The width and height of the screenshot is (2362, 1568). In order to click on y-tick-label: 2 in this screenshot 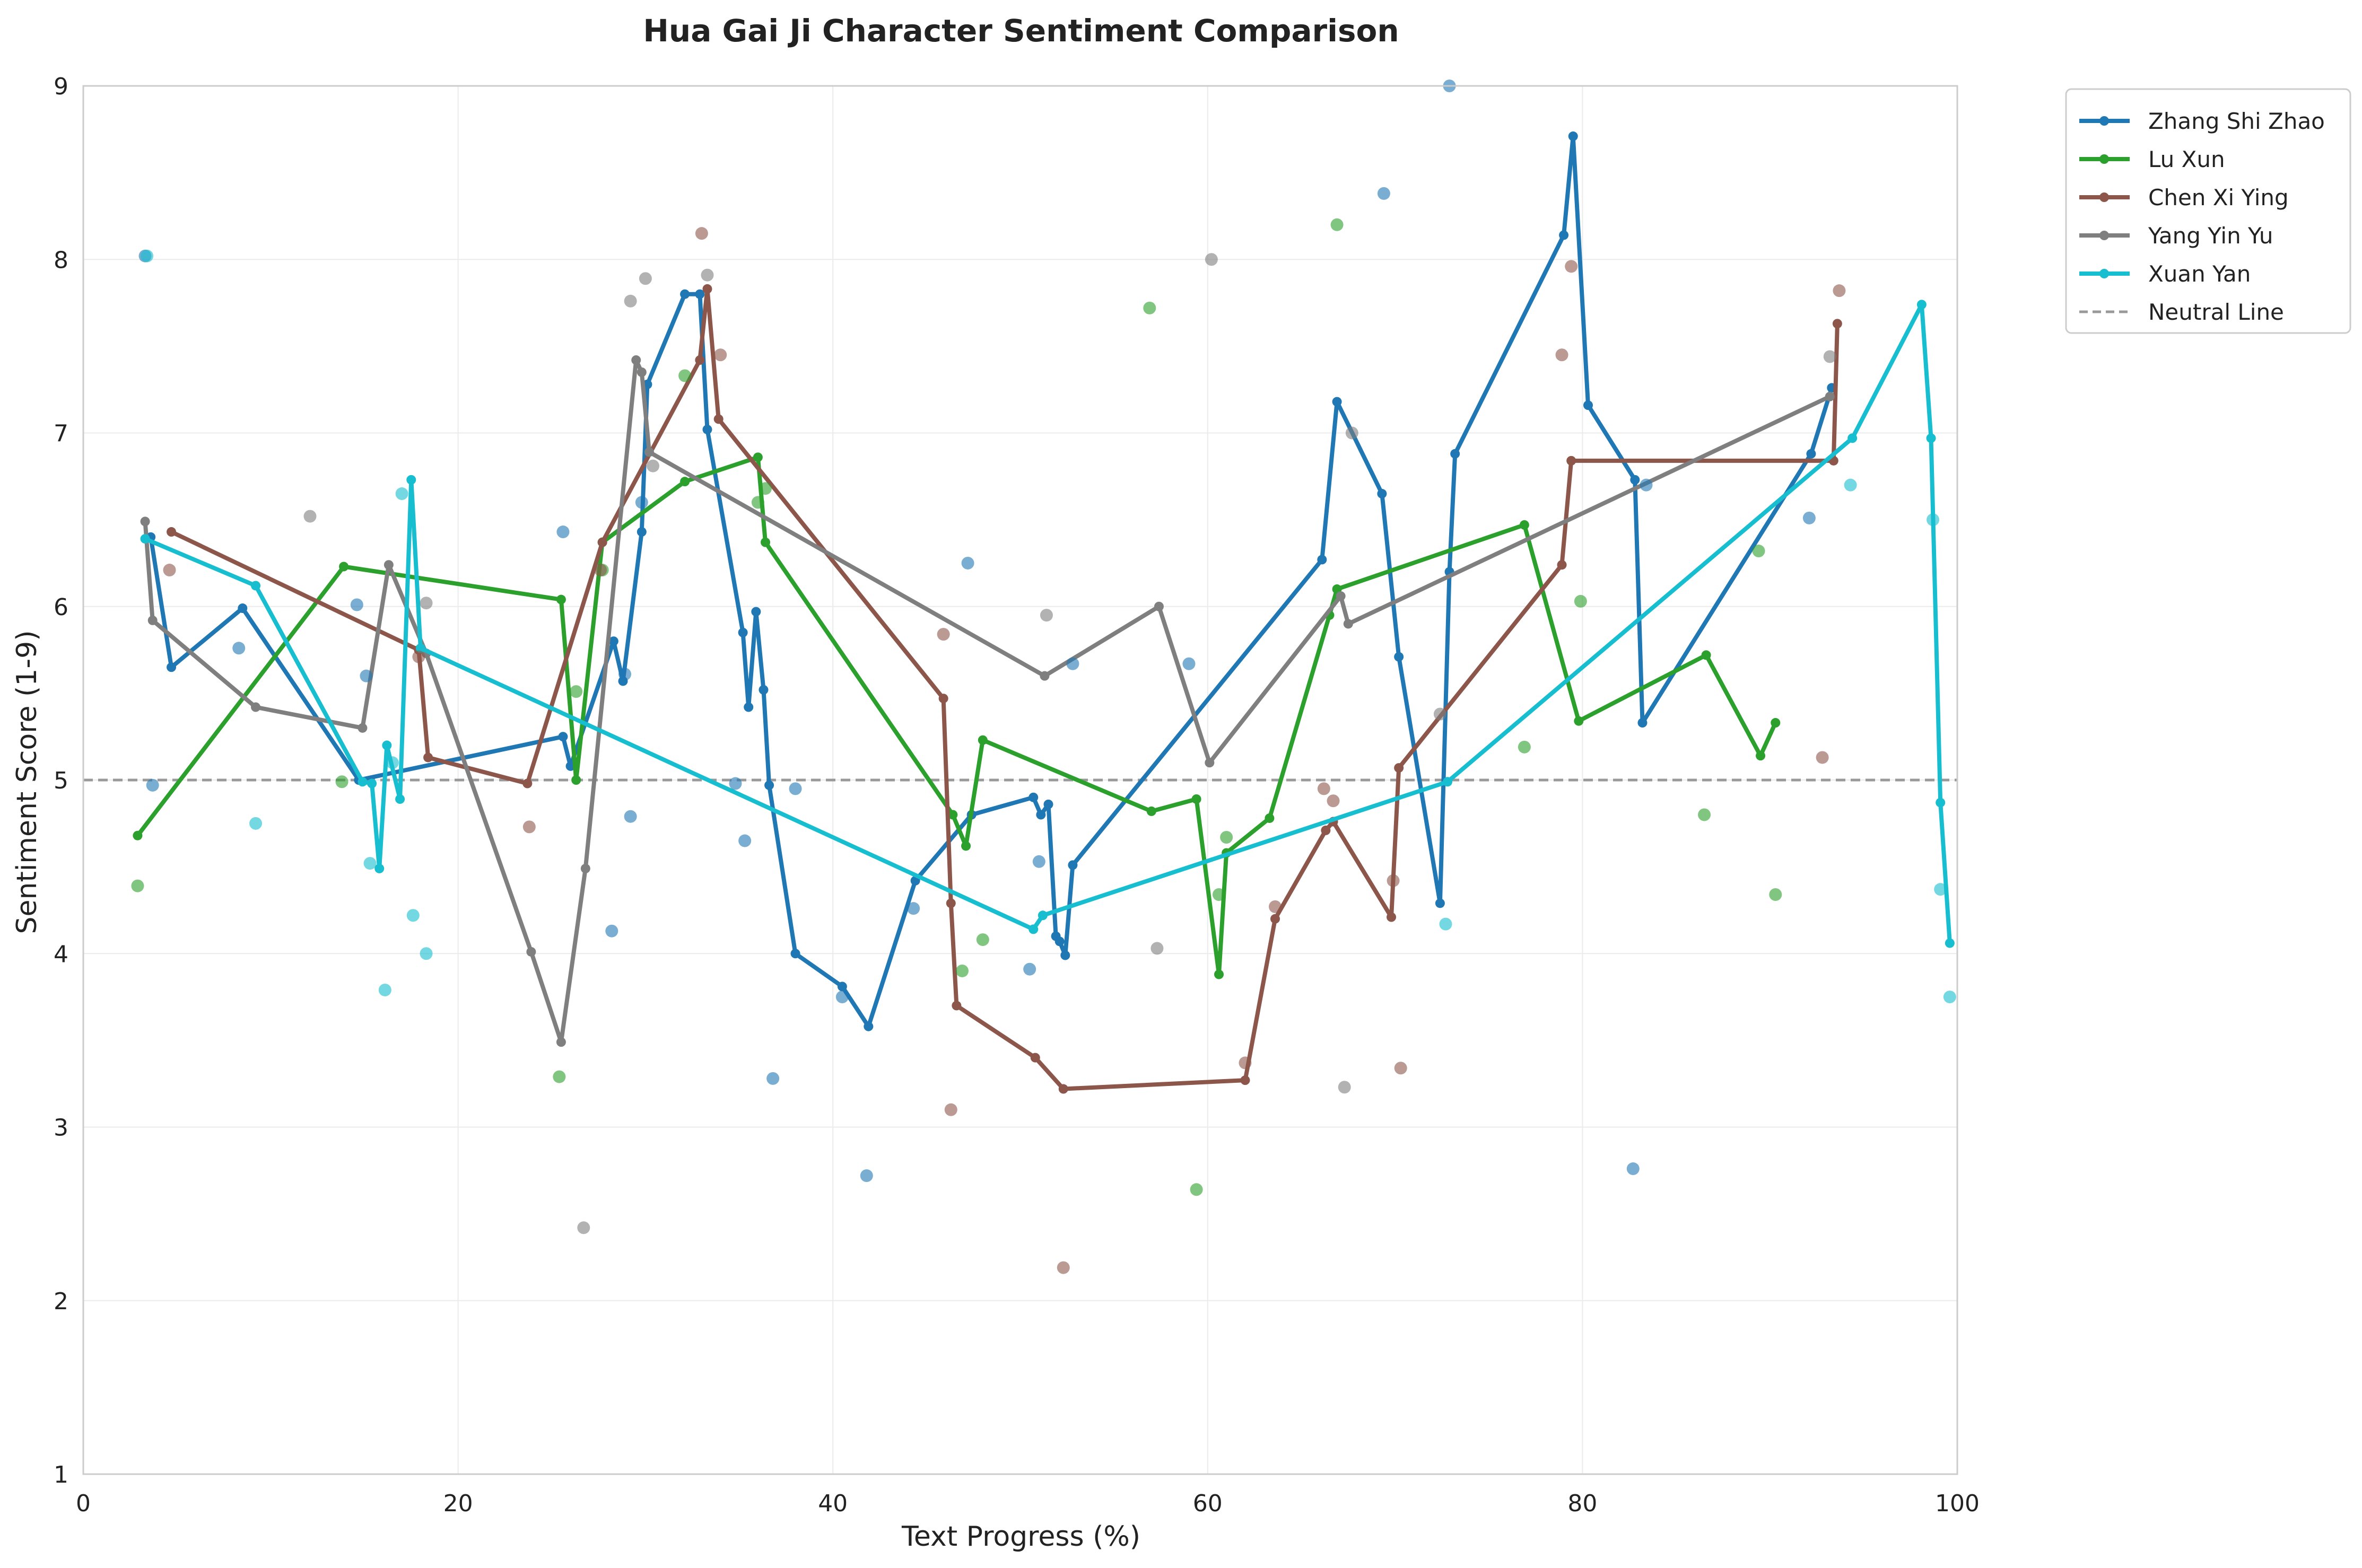, I will do `click(61, 1301)`.